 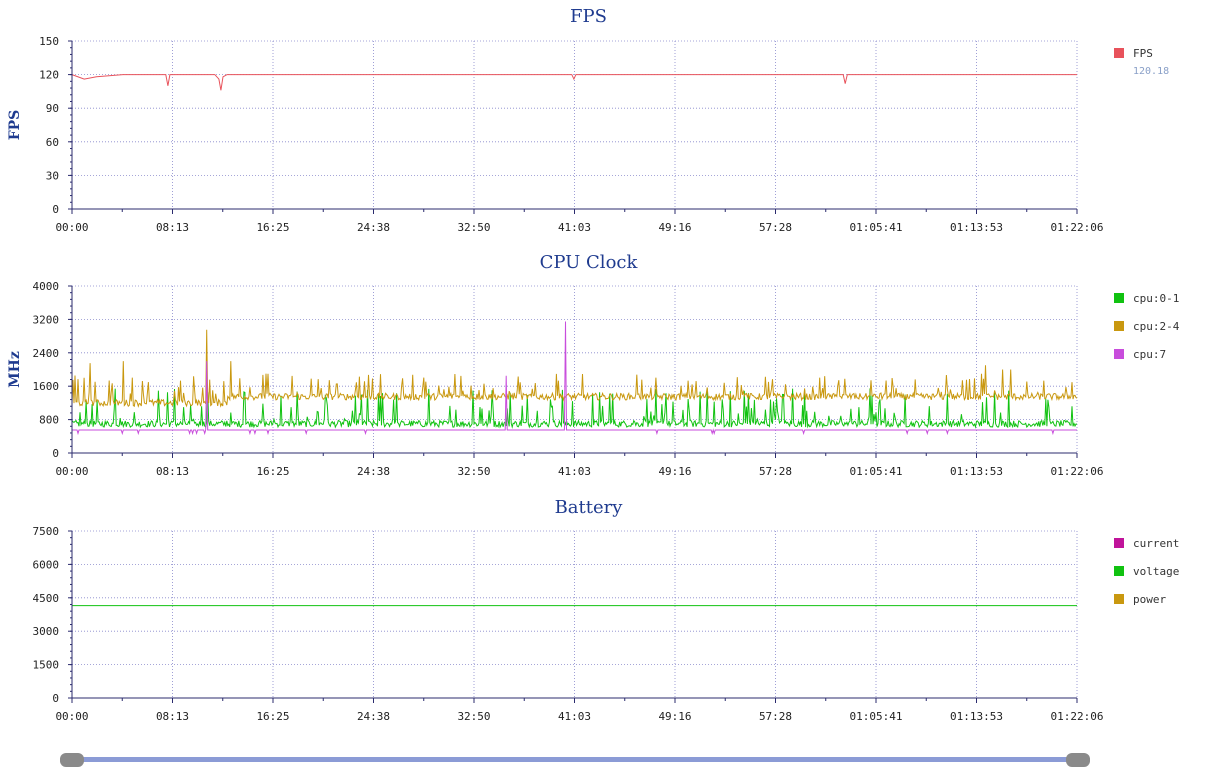 I want to click on chart-title: CPU Clock, so click(x=589, y=262).